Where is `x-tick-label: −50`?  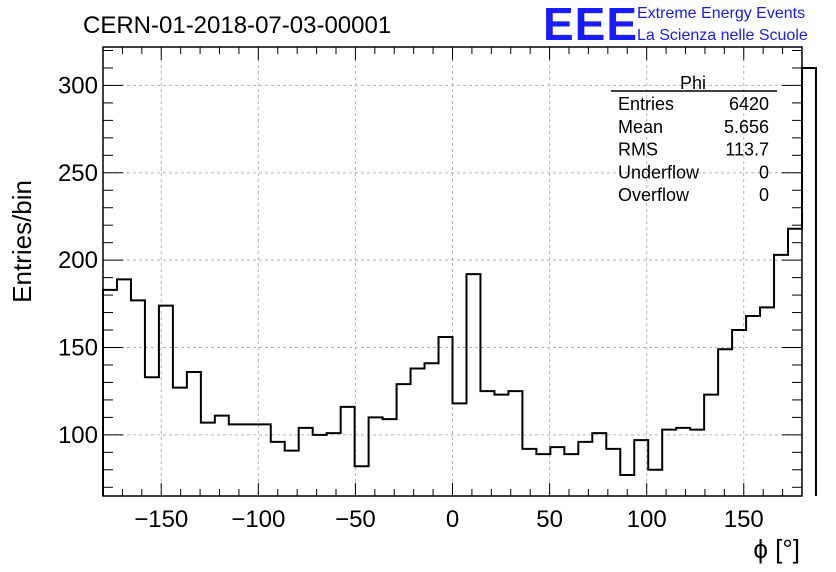 x-tick-label: −50 is located at coordinates (355, 519).